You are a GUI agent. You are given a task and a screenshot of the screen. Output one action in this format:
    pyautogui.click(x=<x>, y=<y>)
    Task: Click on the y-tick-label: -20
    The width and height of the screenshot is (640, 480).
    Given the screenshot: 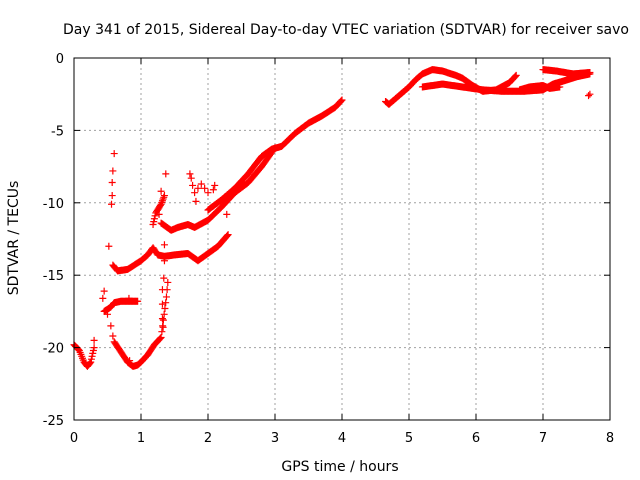 What is the action you would take?
    pyautogui.click(x=53, y=349)
    